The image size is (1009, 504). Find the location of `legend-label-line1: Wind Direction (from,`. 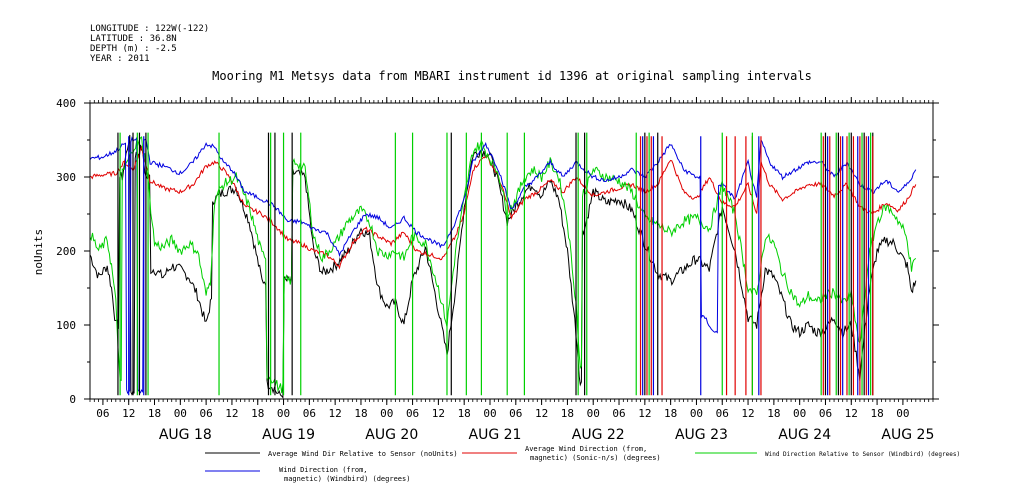

legend-label-line1: Wind Direction (from, is located at coordinates (323, 470).